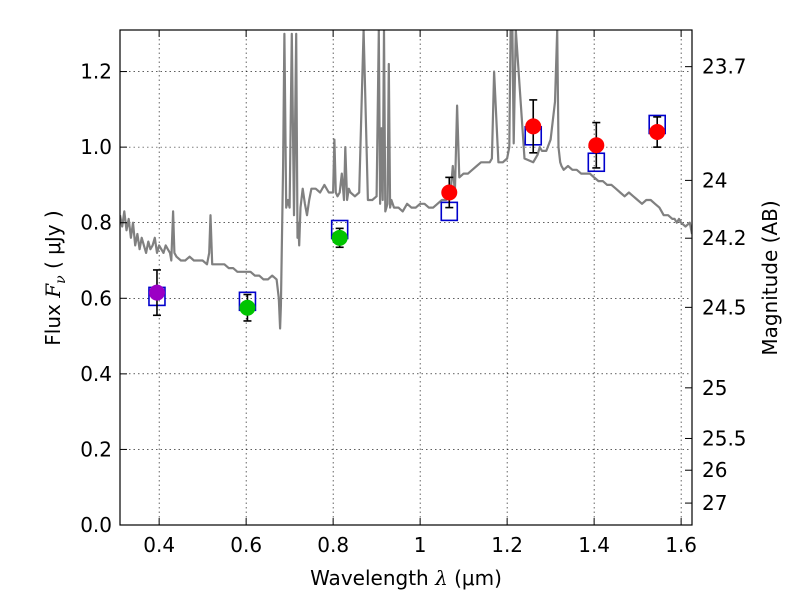 Image resolution: width=800 pixels, height=600 pixels. Describe the element at coordinates (96, 223) in the screenshot. I see `y-tick-label: 0.8` at that location.